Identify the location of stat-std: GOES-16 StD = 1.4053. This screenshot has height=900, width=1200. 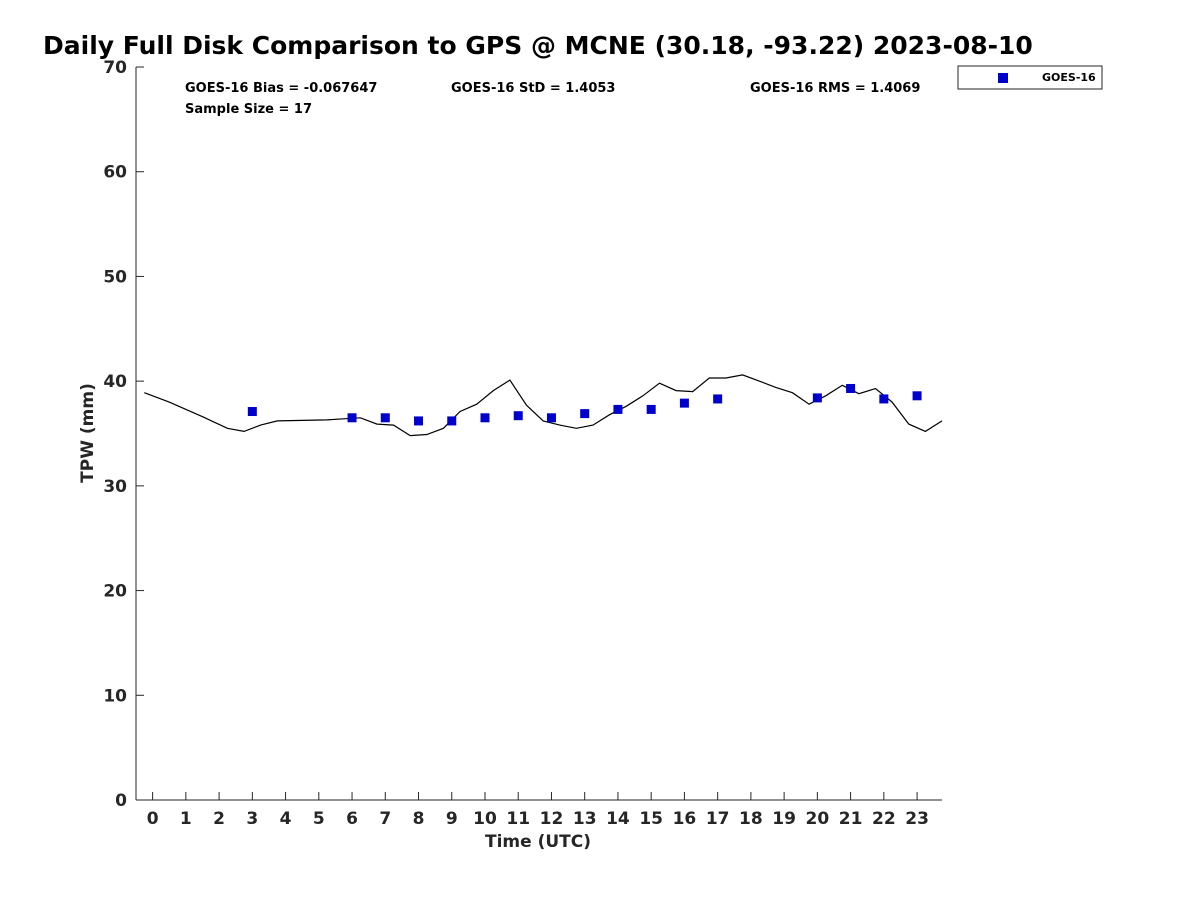
(533, 88).